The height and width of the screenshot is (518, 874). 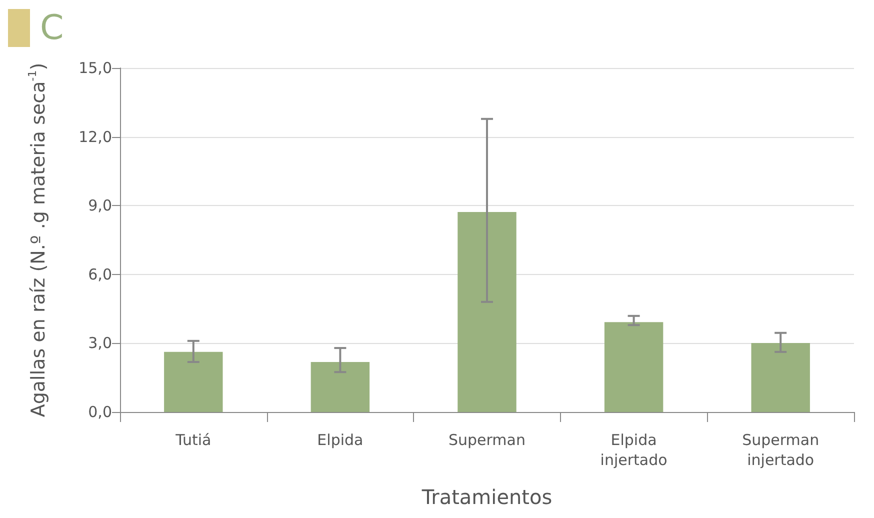 I want to click on y-tick-label: 15,0, so click(x=95, y=68).